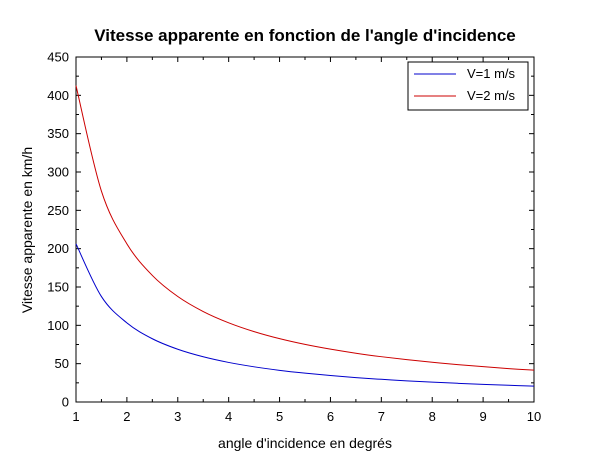 This screenshot has width=610, height=460. Describe the element at coordinates (58, 172) in the screenshot. I see `y-tick-label-300: 300` at that location.